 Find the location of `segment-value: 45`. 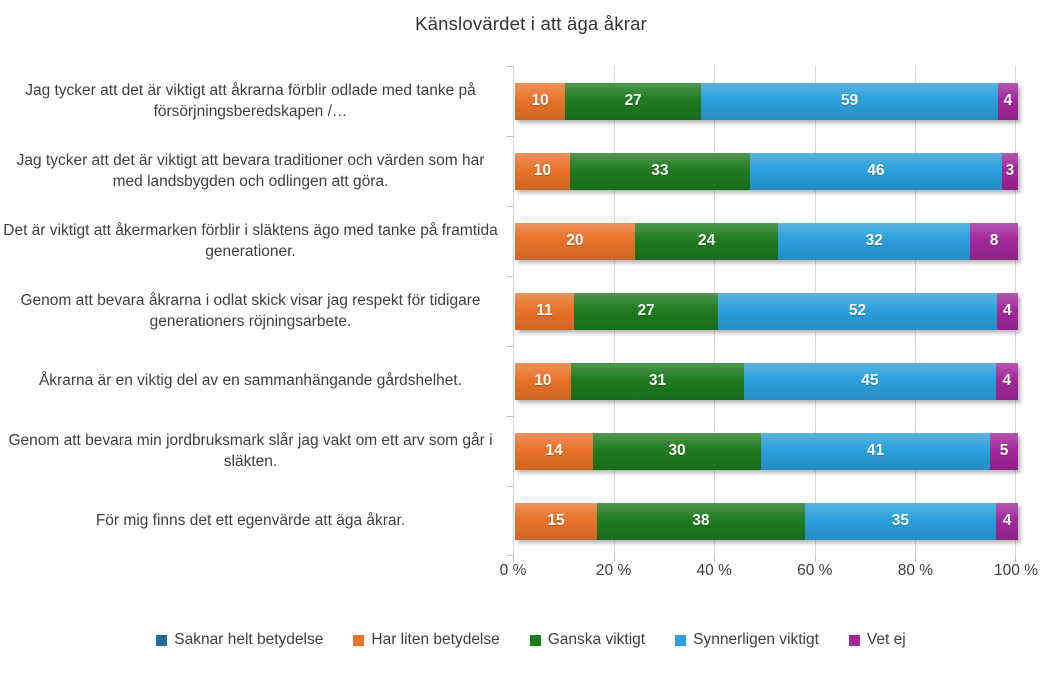

segment-value: 45 is located at coordinates (870, 380).